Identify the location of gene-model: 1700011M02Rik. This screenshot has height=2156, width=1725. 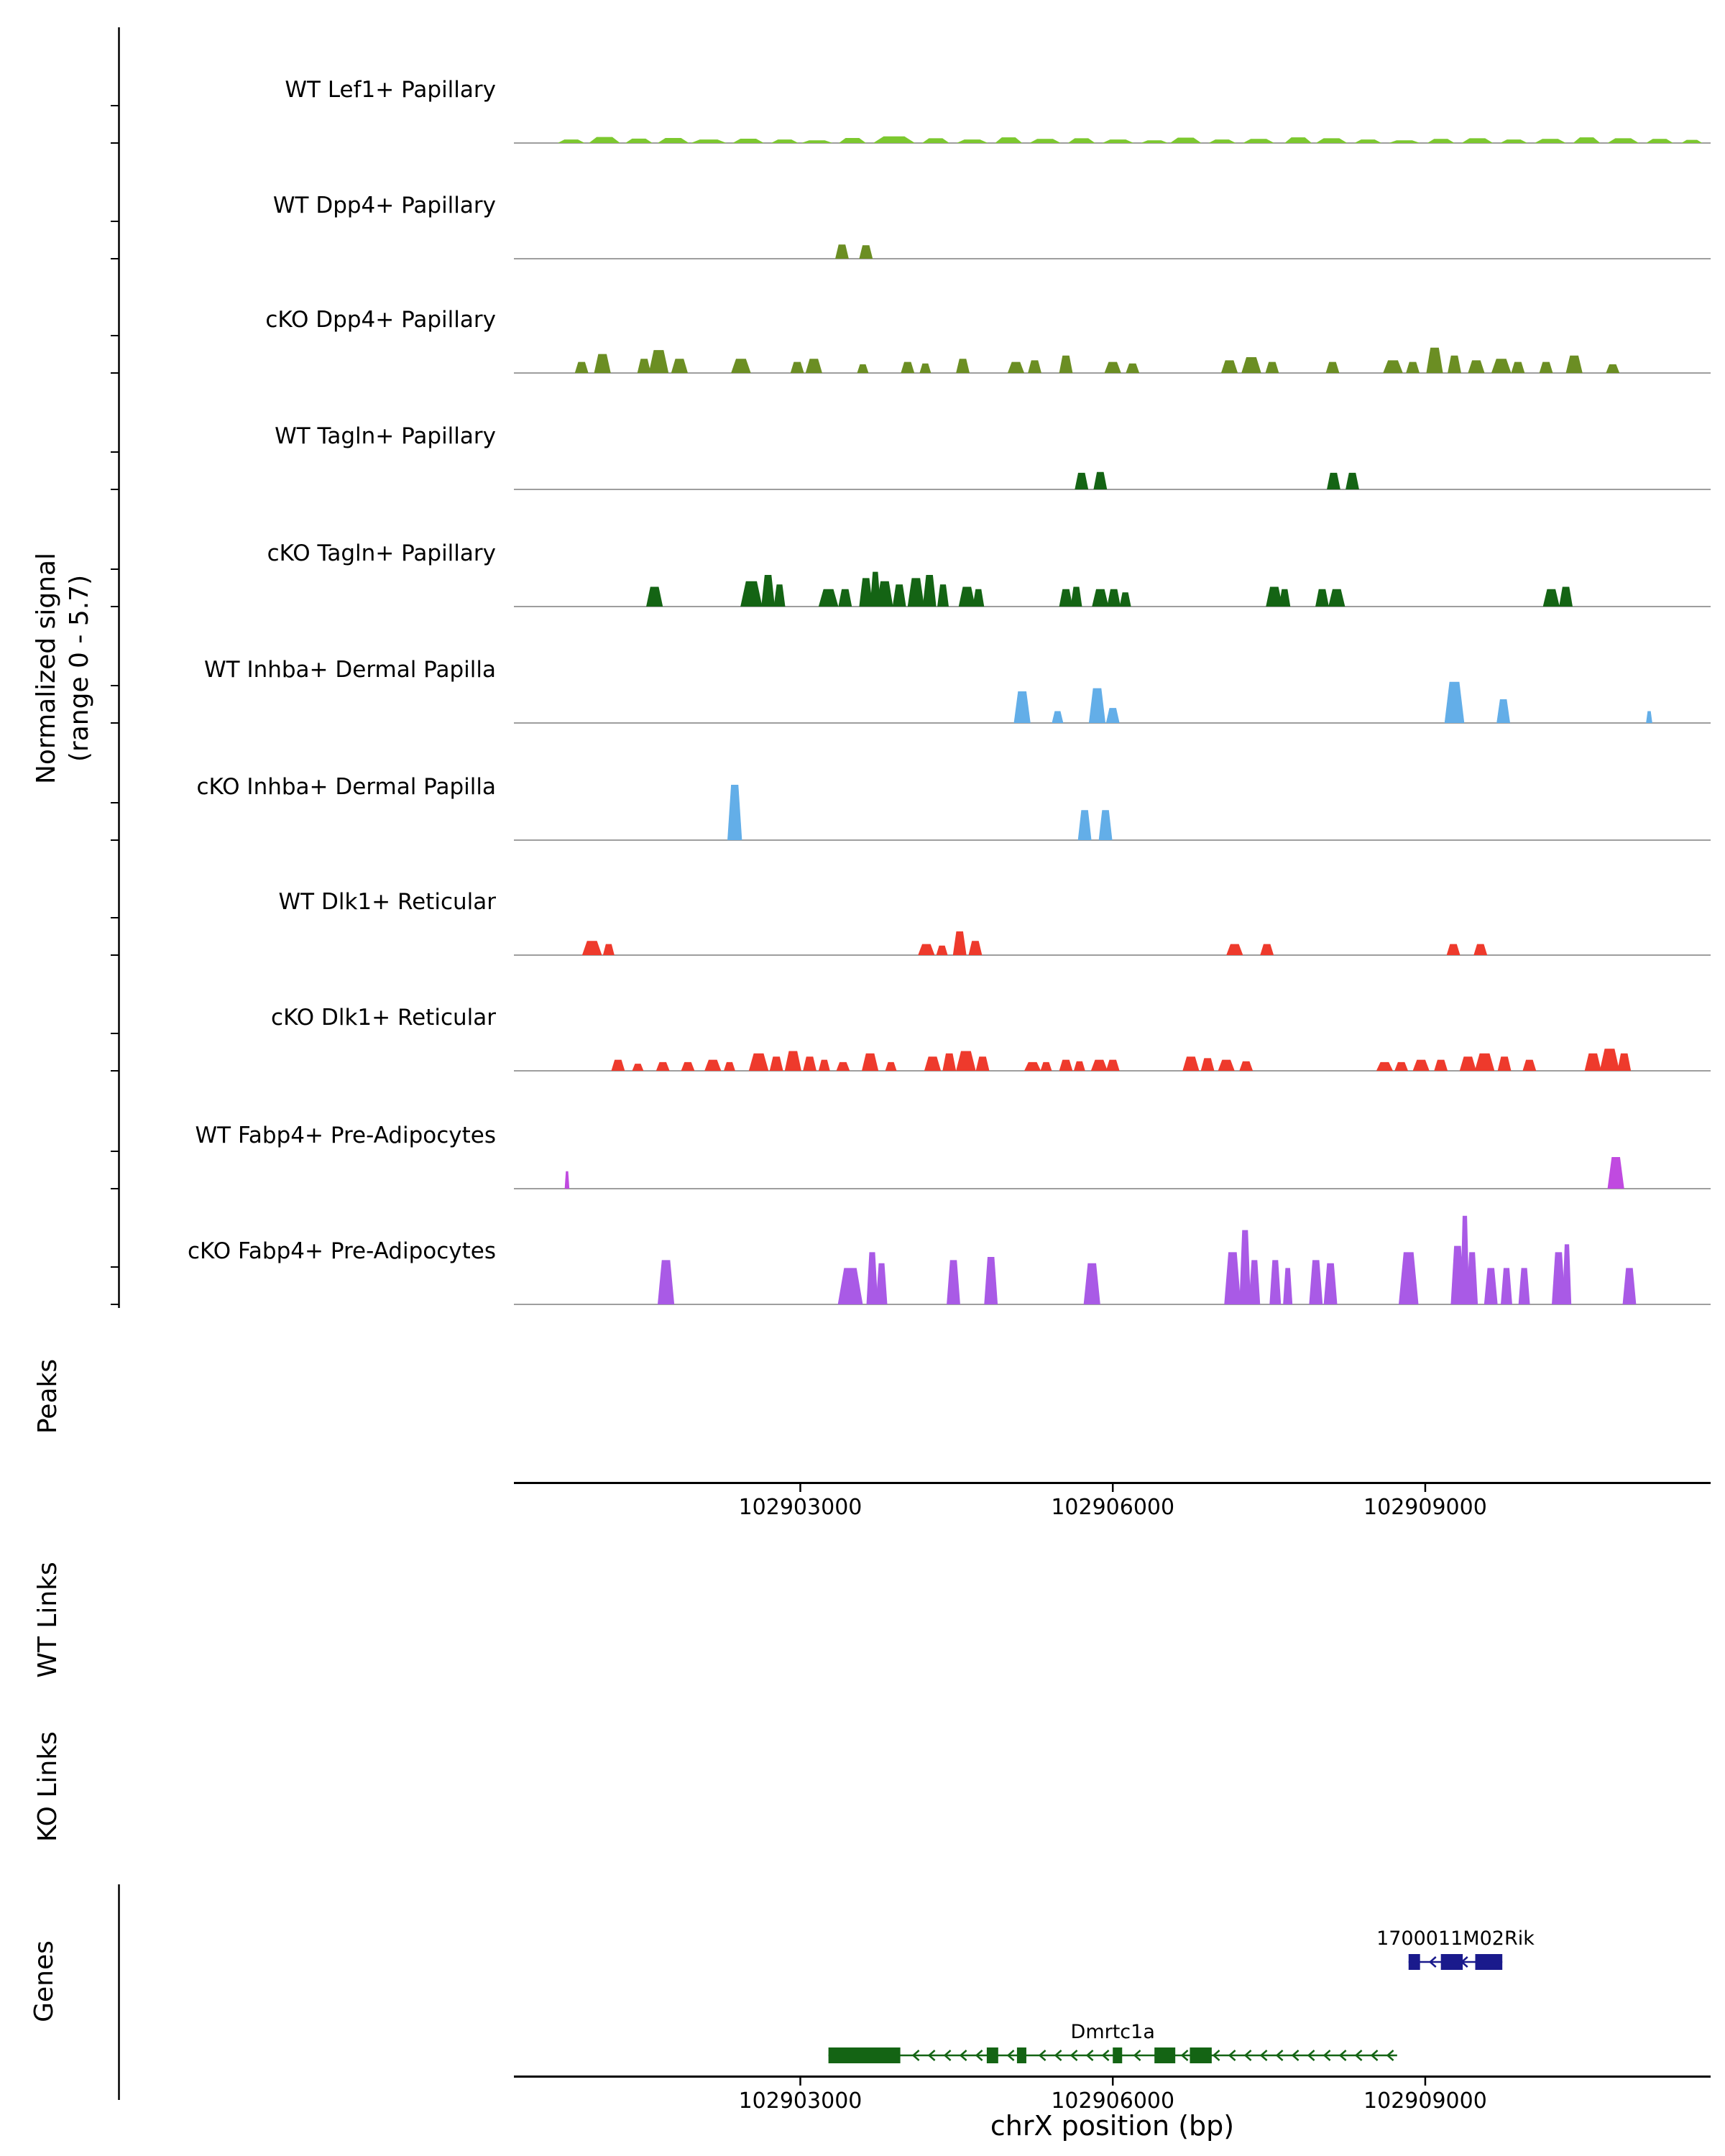
(1455, 1949).